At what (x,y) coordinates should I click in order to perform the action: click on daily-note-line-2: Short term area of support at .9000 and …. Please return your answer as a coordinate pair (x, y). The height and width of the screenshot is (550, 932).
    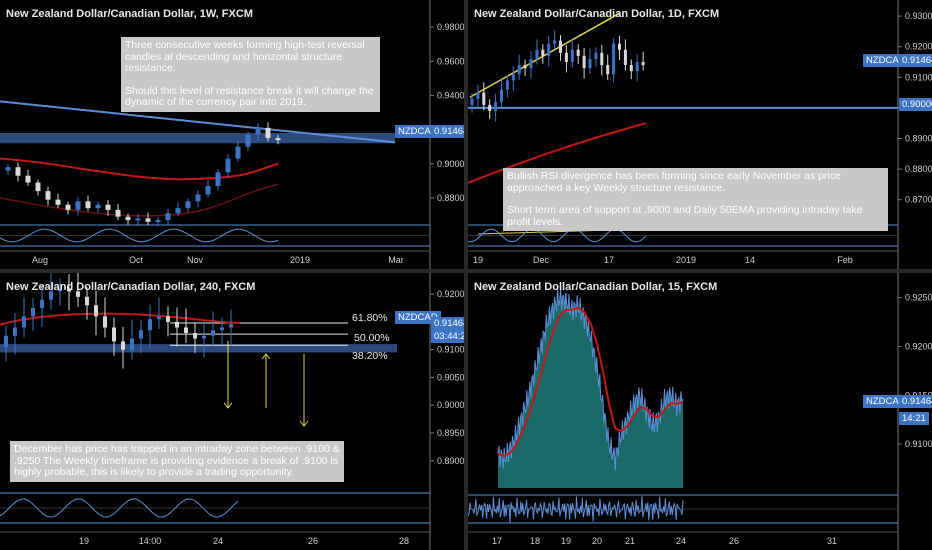
    Looking at the image, I should click on (685, 216).